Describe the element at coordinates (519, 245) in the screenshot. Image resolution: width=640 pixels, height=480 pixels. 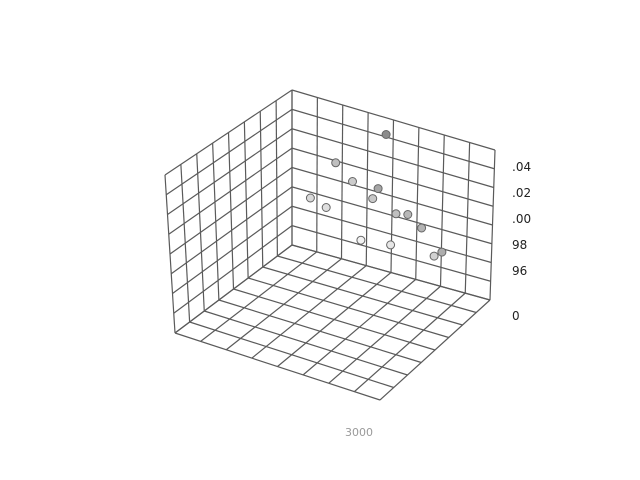
I see `z-tick-label: 98` at that location.